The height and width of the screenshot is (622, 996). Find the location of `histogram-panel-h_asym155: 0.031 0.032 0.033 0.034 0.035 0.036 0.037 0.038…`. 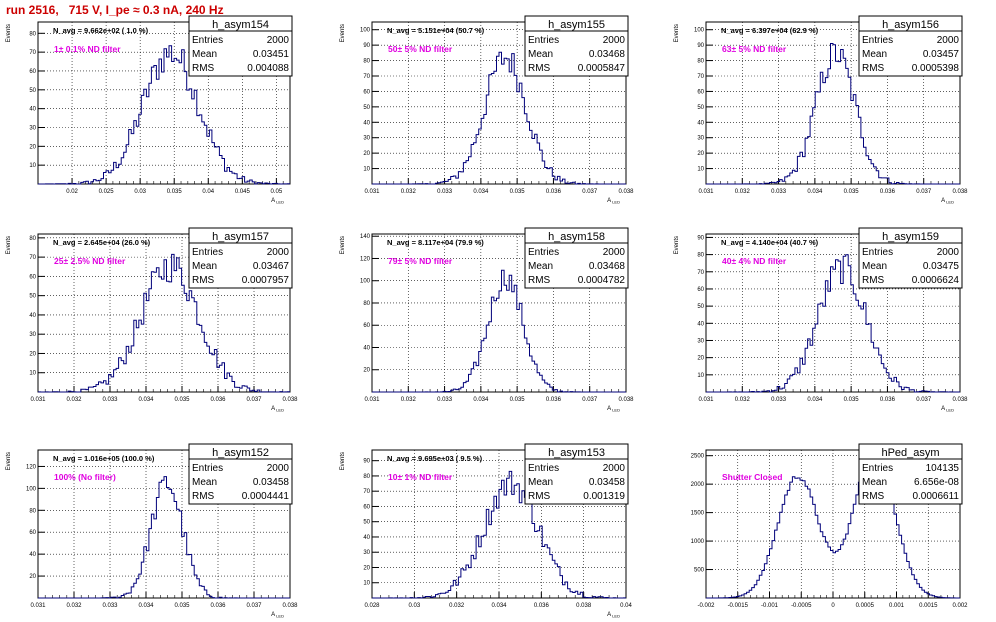

histogram-panel-h_asym155: 0.031 0.032 0.033 0.034 0.035 0.036 0.037 0.038… is located at coordinates (487, 110).